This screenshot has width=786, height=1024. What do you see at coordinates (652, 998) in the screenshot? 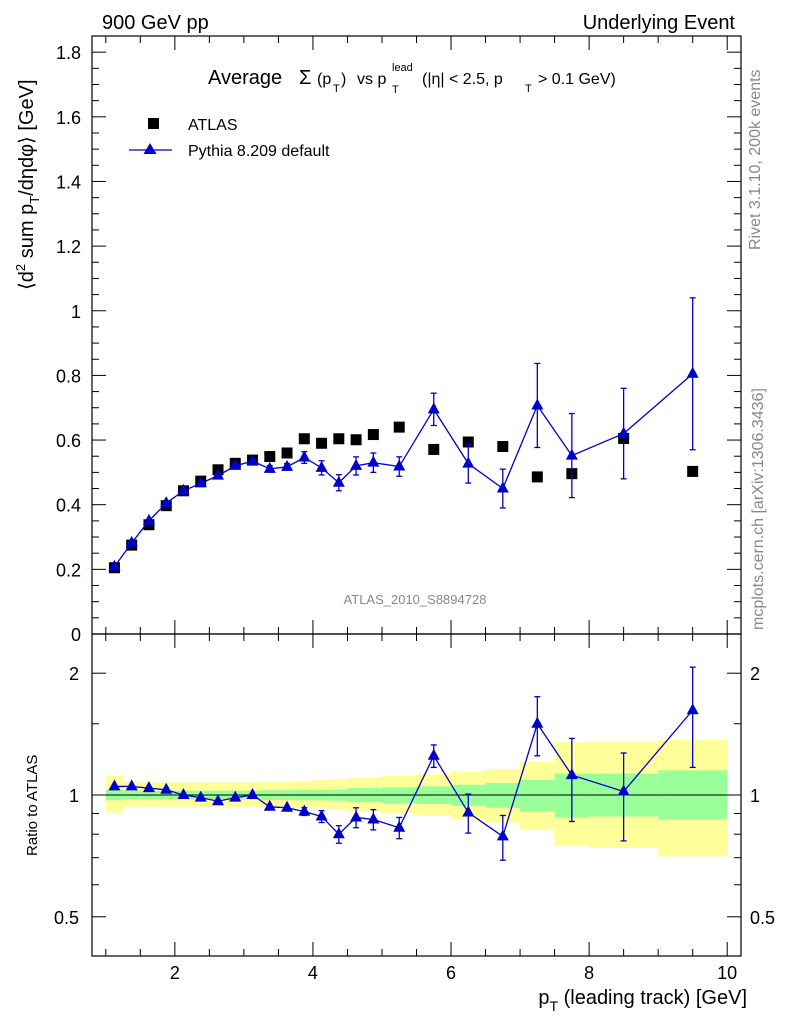
I see `xlabel-b: (leading track) [GeV]` at bounding box center [652, 998].